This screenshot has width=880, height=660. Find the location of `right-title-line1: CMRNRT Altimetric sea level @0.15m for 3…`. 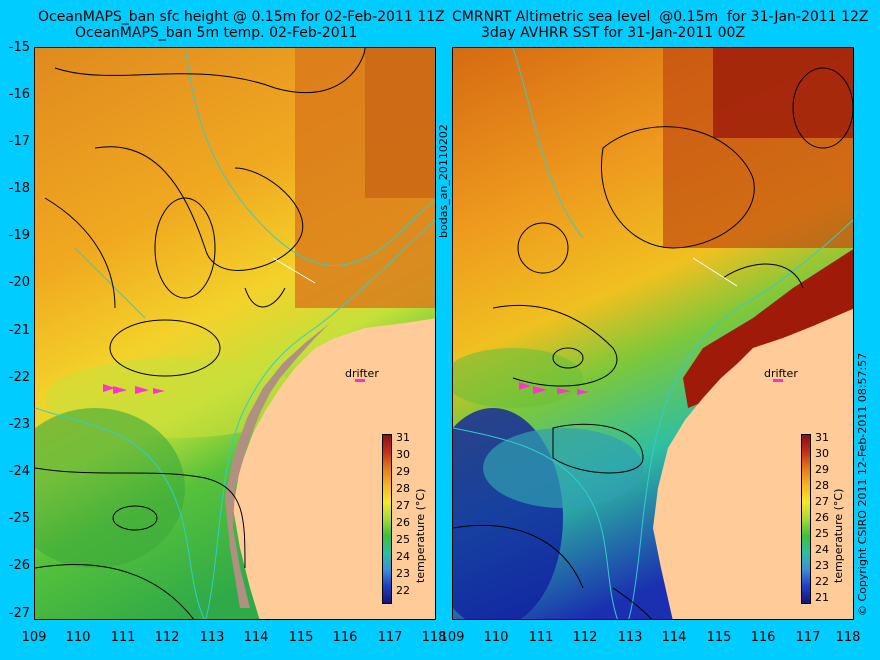

right-title-line1: CMRNRT Altimetric sea level @0.15m for 3… is located at coordinates (660, 17).